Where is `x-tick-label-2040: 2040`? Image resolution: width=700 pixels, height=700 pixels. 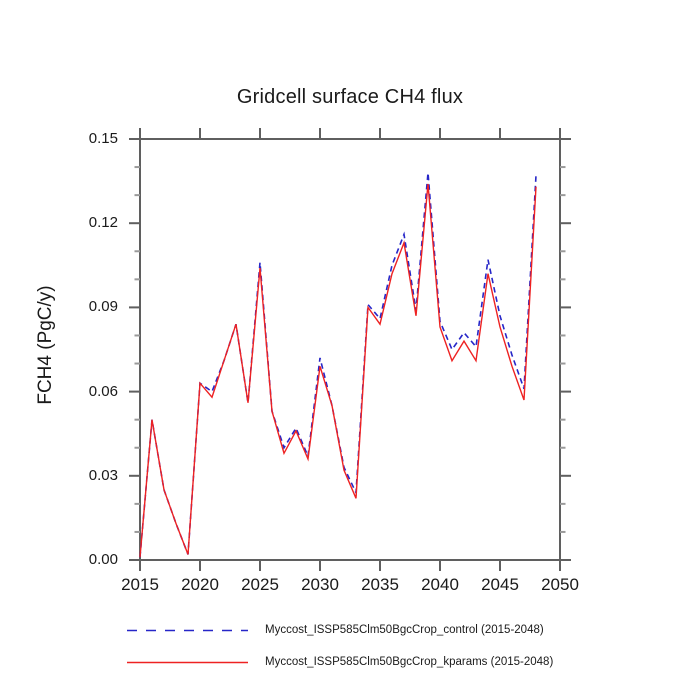
x-tick-label-2040: 2040 is located at coordinates (440, 584).